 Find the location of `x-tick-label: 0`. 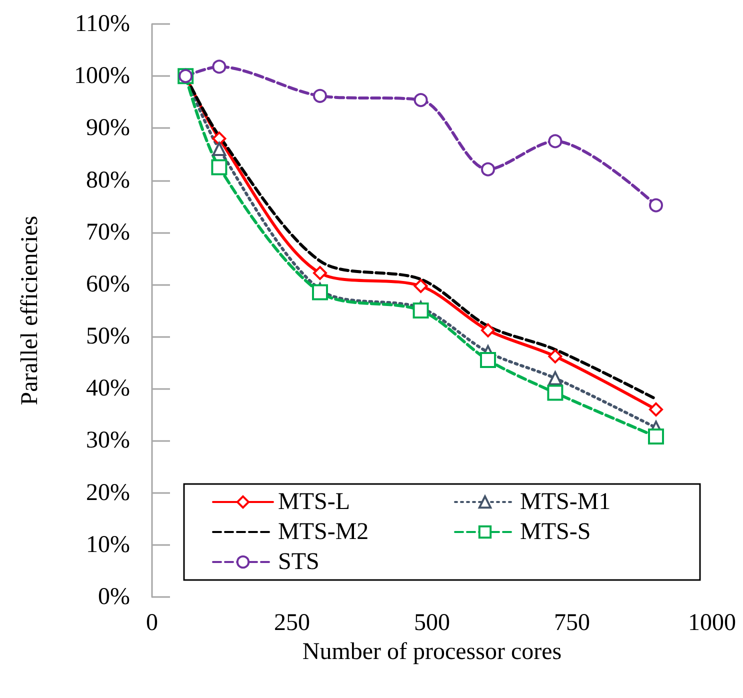

x-tick-label: 0 is located at coordinates (152, 623).